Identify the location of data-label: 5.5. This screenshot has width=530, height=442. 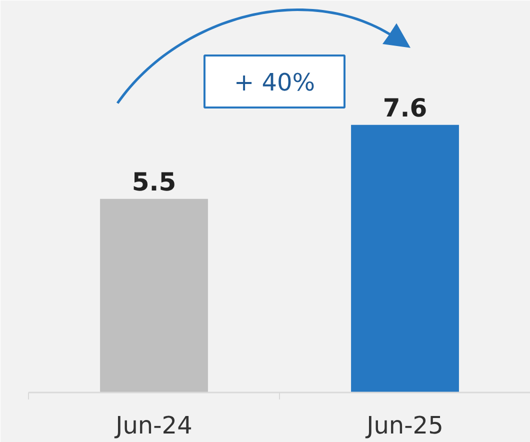
(154, 181).